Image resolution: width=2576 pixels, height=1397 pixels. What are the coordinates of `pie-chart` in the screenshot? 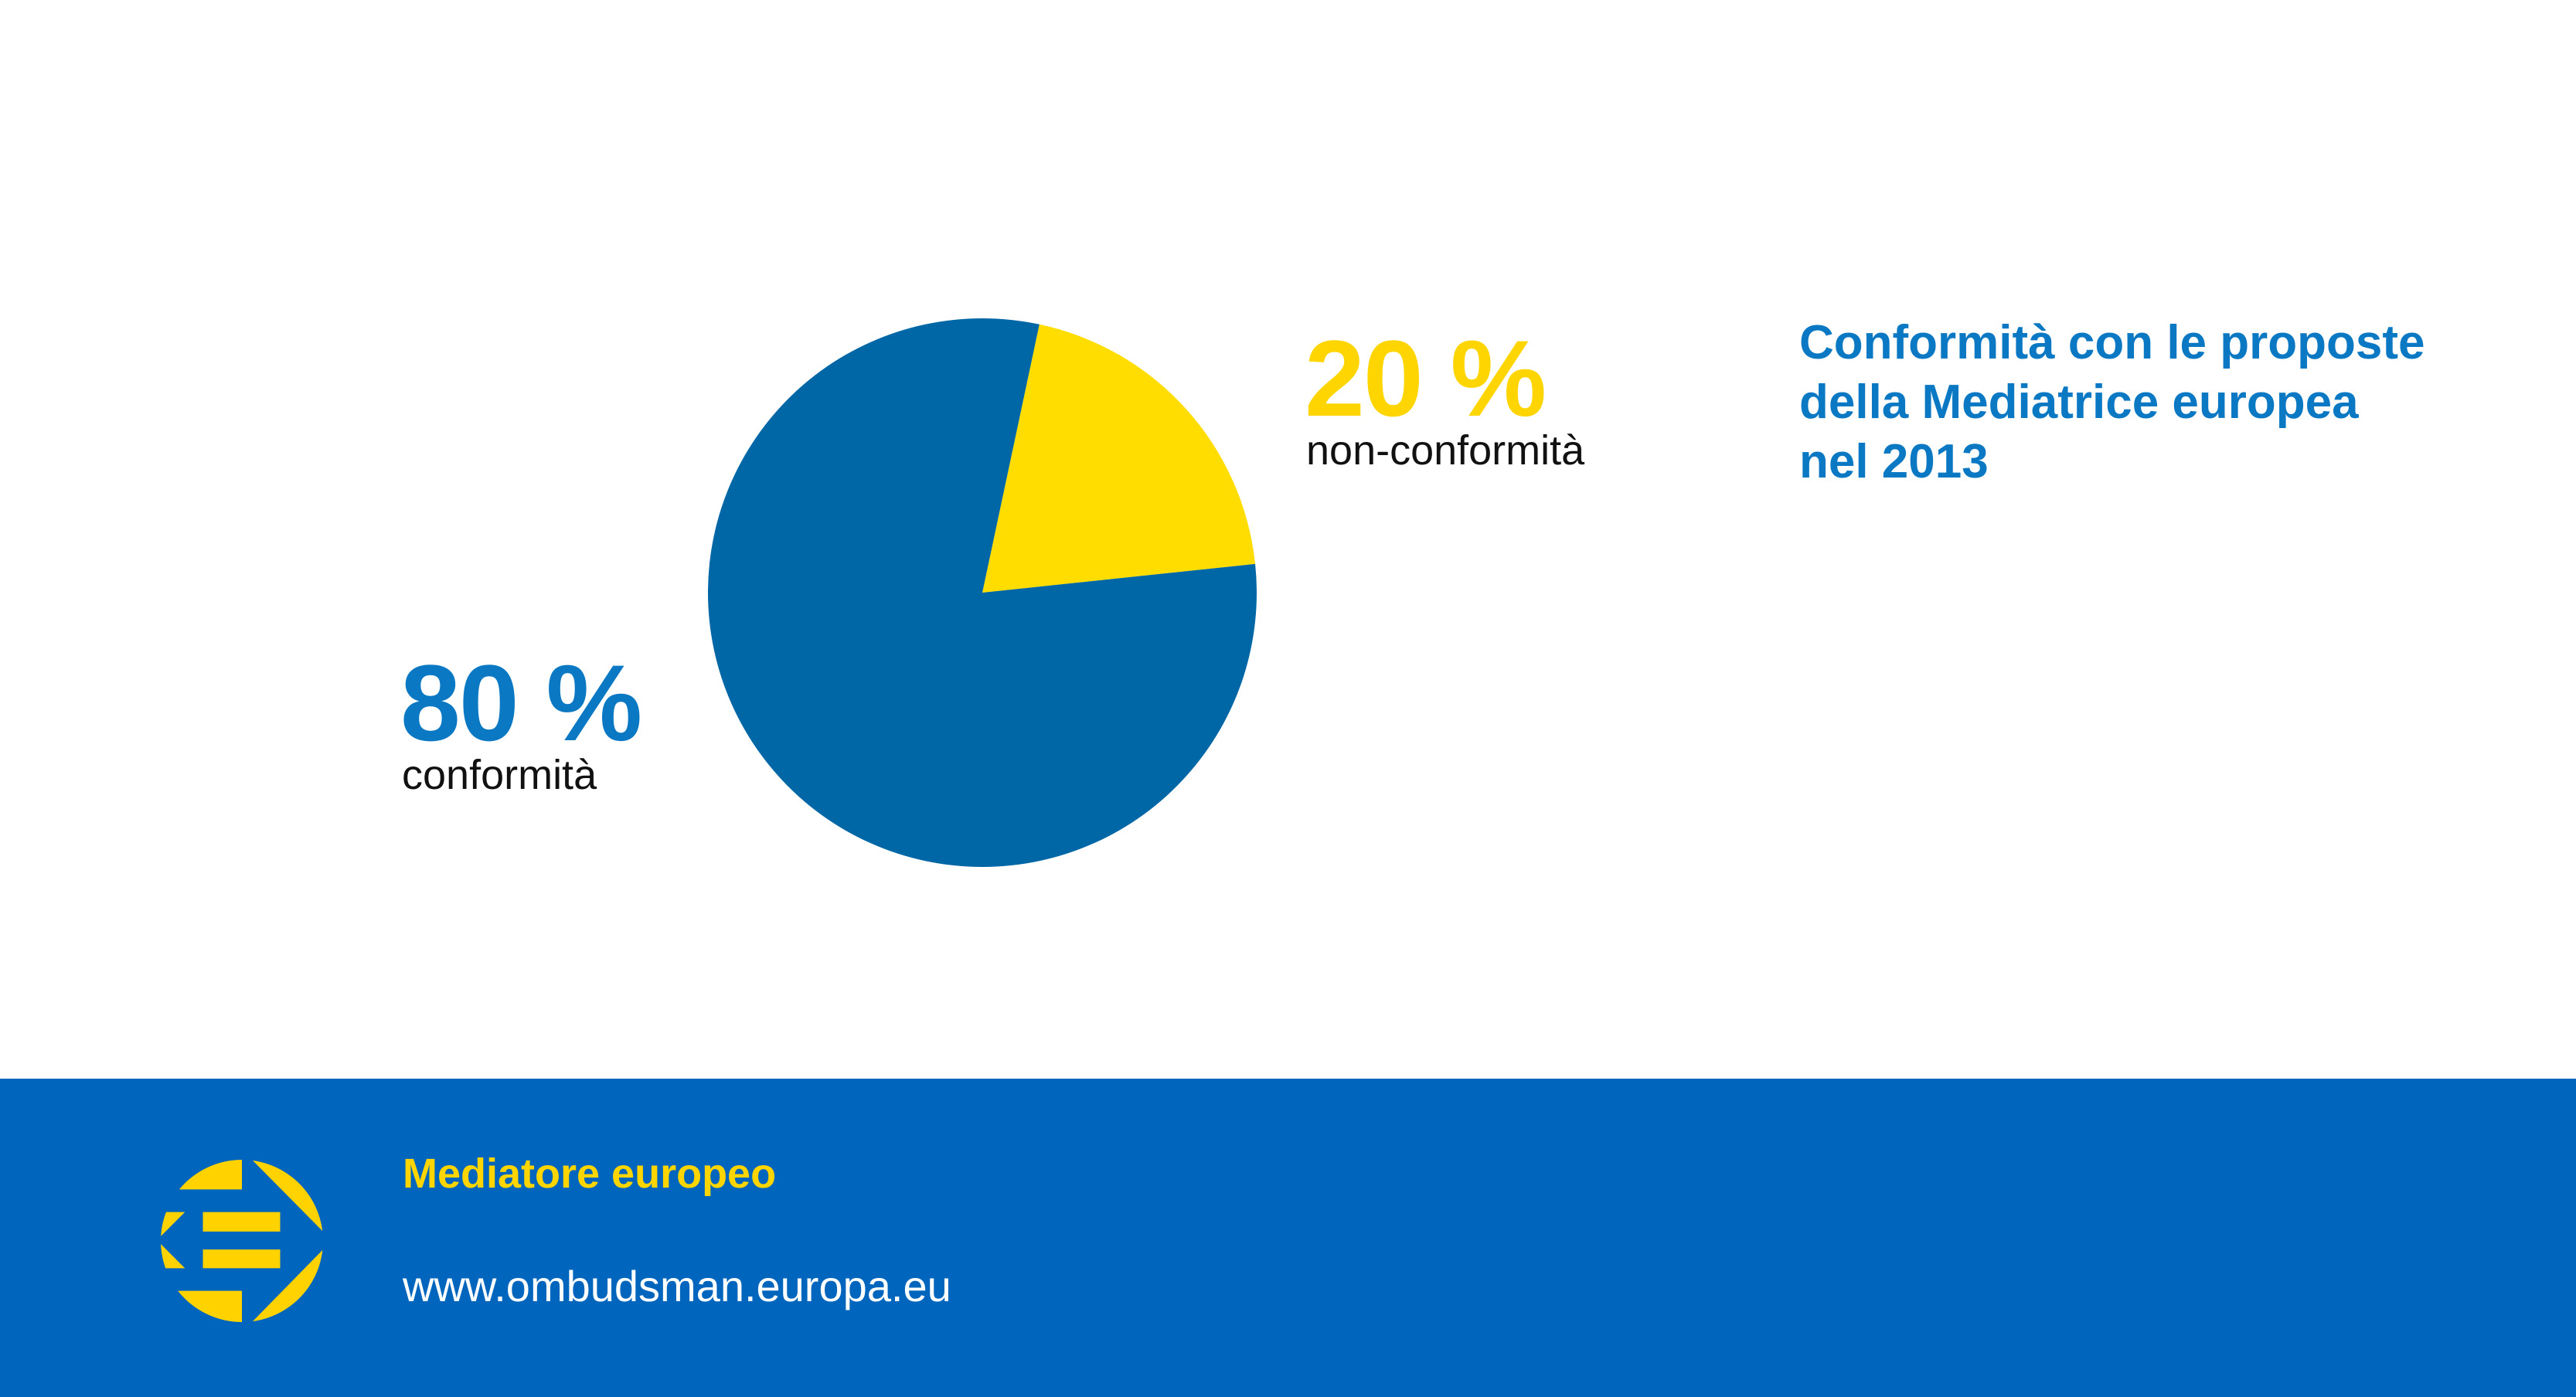 It's located at (982, 593).